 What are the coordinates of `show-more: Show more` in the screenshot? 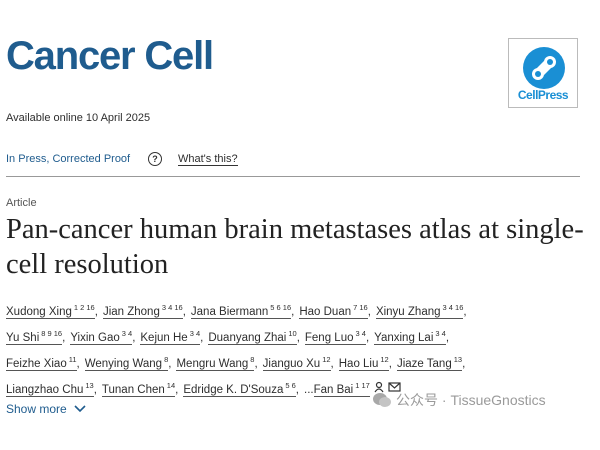 It's located at (46, 409).